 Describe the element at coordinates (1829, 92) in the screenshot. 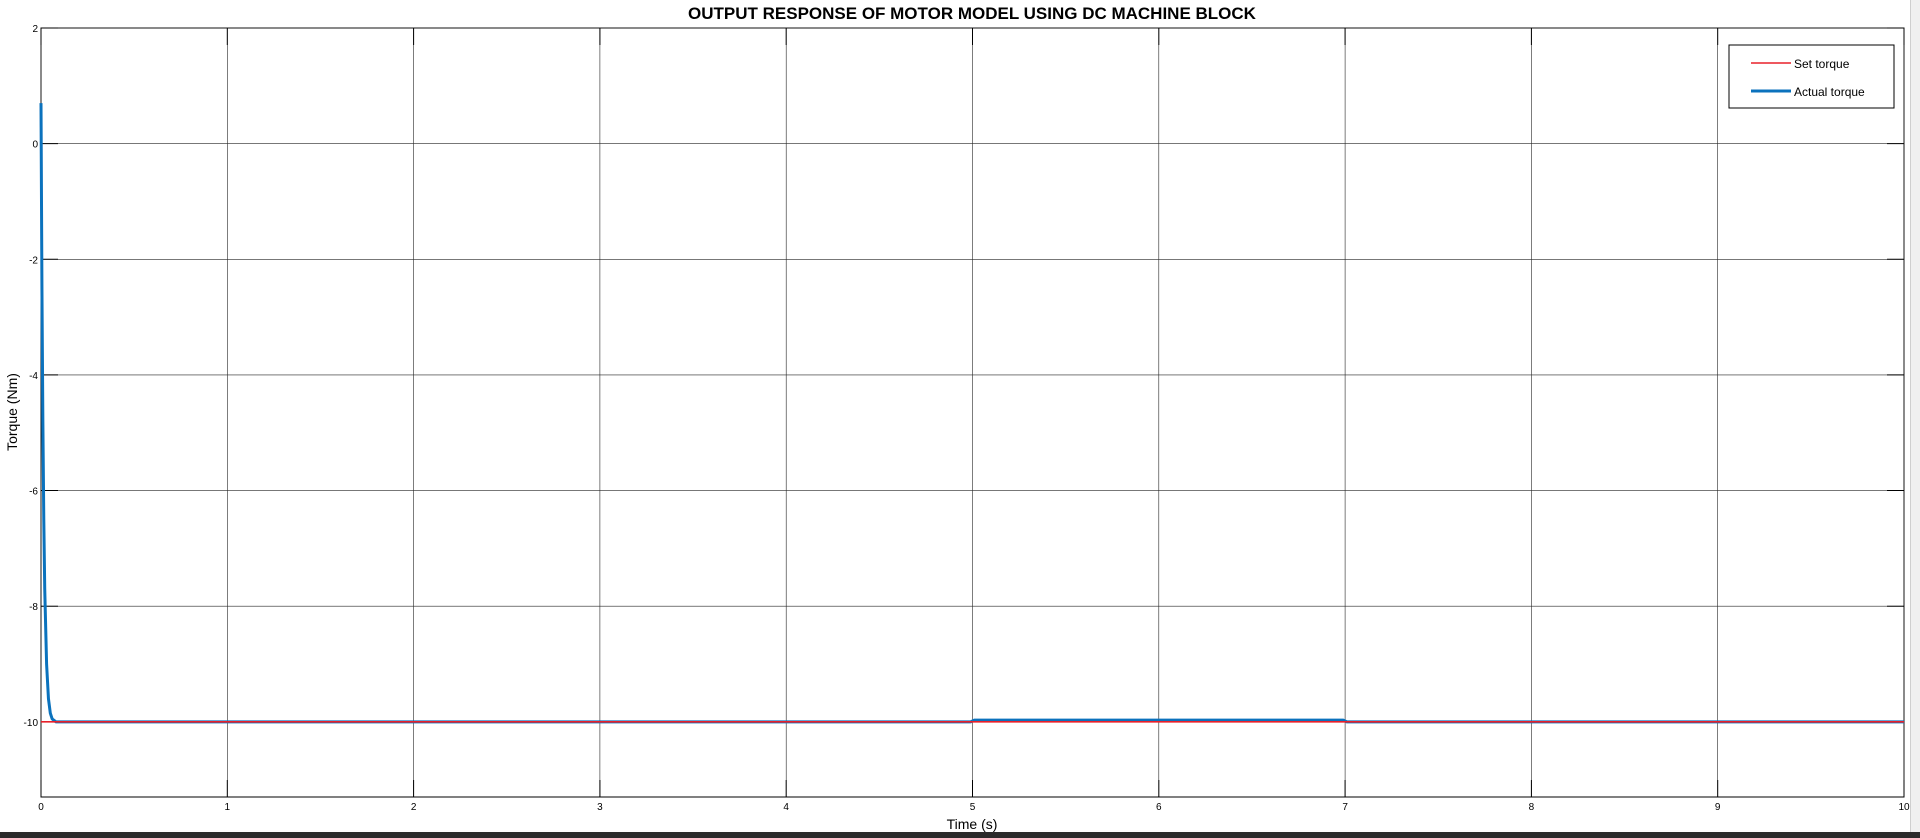

I see `legend-label-actual-torque: Actual torque` at that location.